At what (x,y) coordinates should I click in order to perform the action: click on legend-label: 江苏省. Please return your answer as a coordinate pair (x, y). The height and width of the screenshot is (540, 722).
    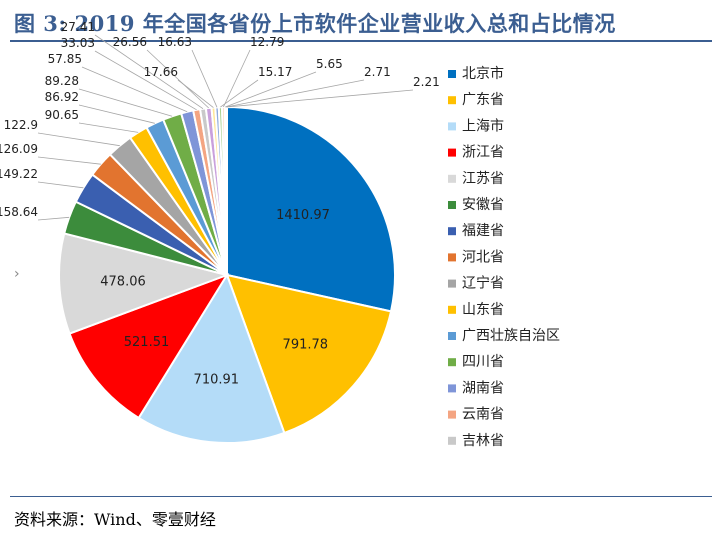
    Looking at the image, I should click on (483, 179).